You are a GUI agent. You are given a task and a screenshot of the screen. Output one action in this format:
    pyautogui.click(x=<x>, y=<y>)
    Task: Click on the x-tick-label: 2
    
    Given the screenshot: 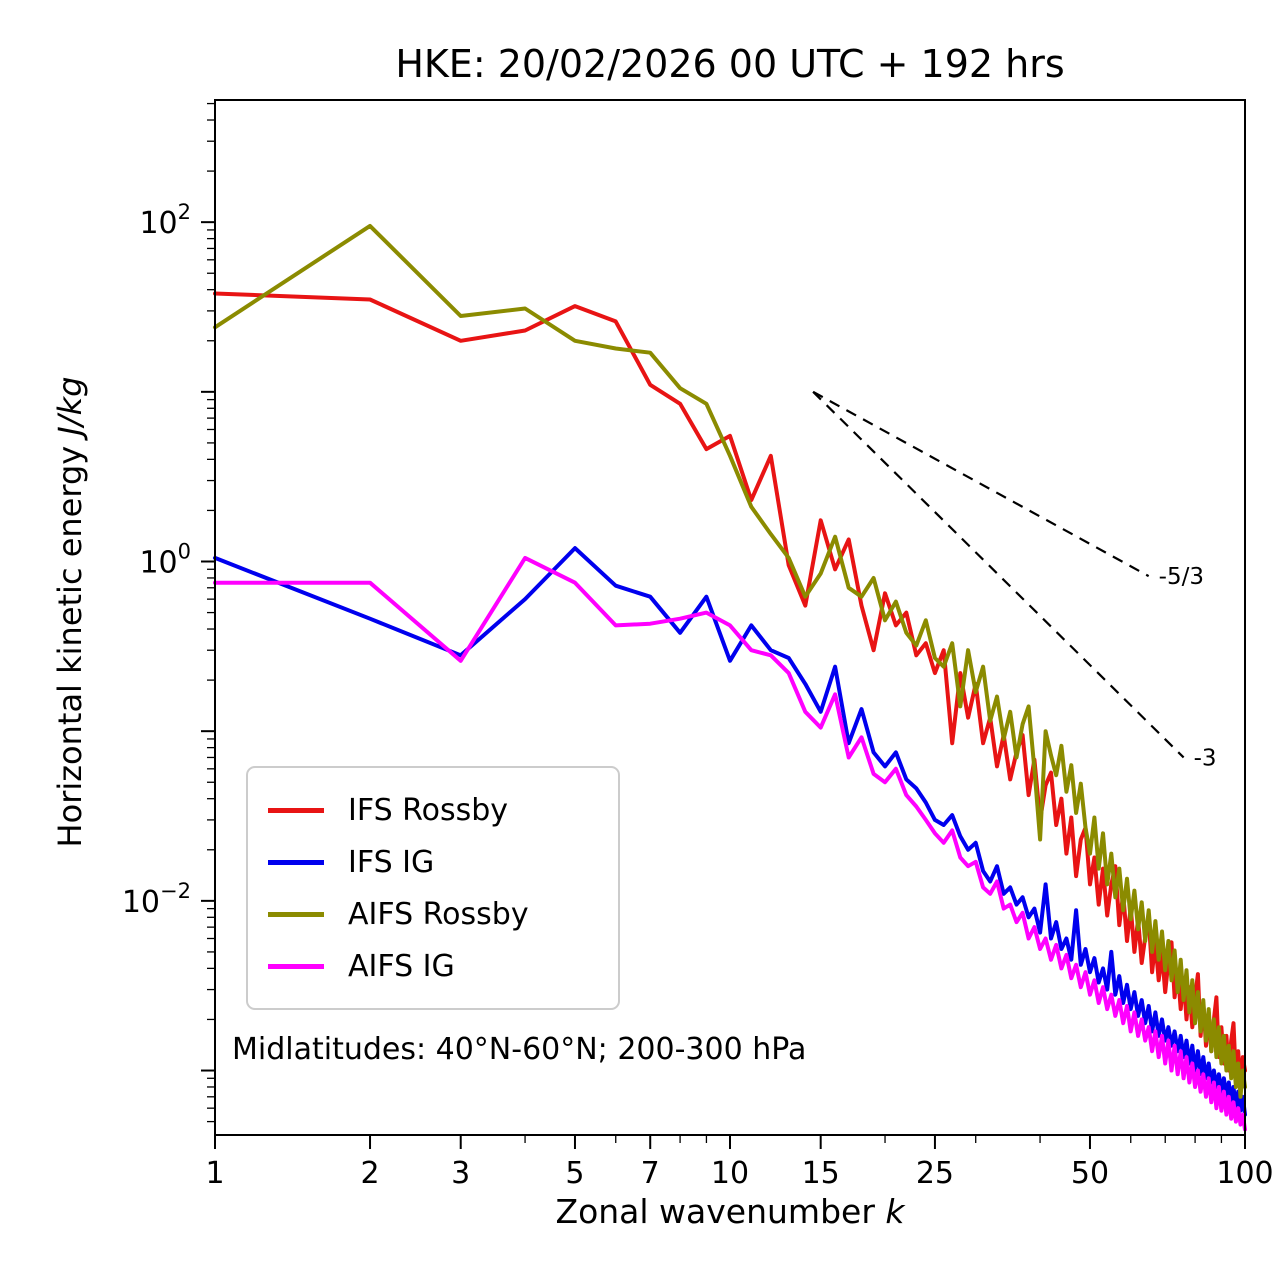 What is the action you would take?
    pyautogui.click(x=369, y=1173)
    